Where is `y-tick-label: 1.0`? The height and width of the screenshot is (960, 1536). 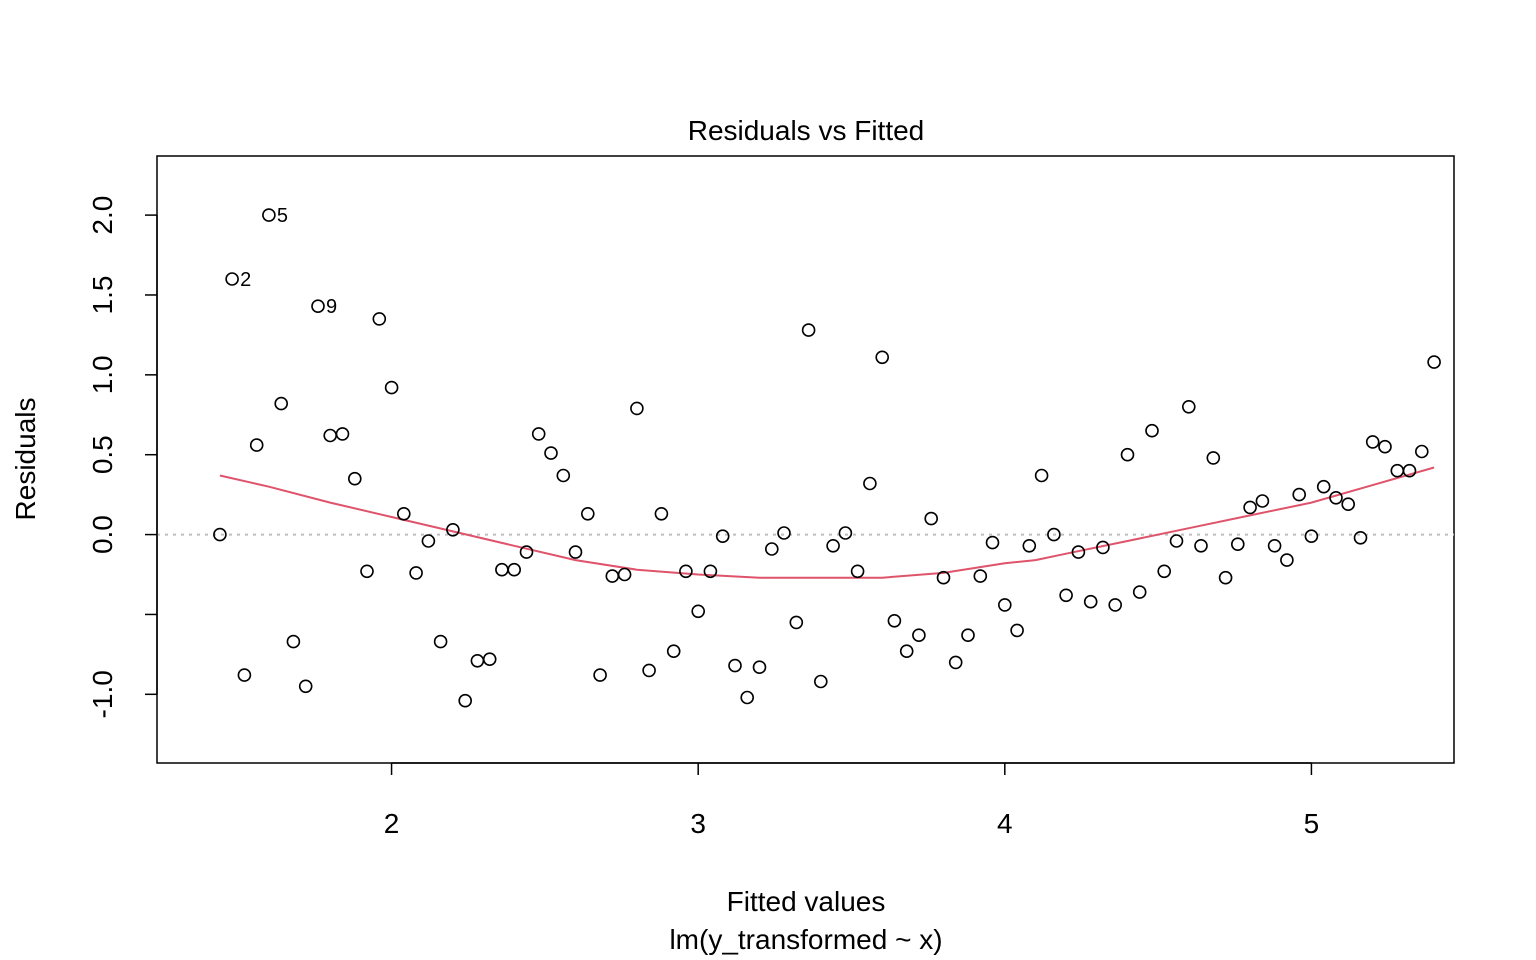 y-tick-label: 1.0 is located at coordinates (102, 374).